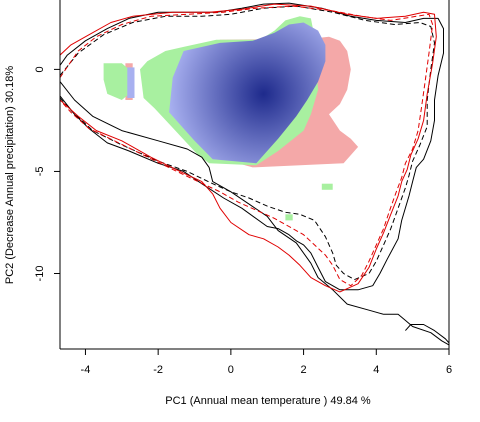 This screenshot has height=422, width=480. Describe the element at coordinates (40, 69) in the screenshot. I see `y-tick-label: 0` at that location.